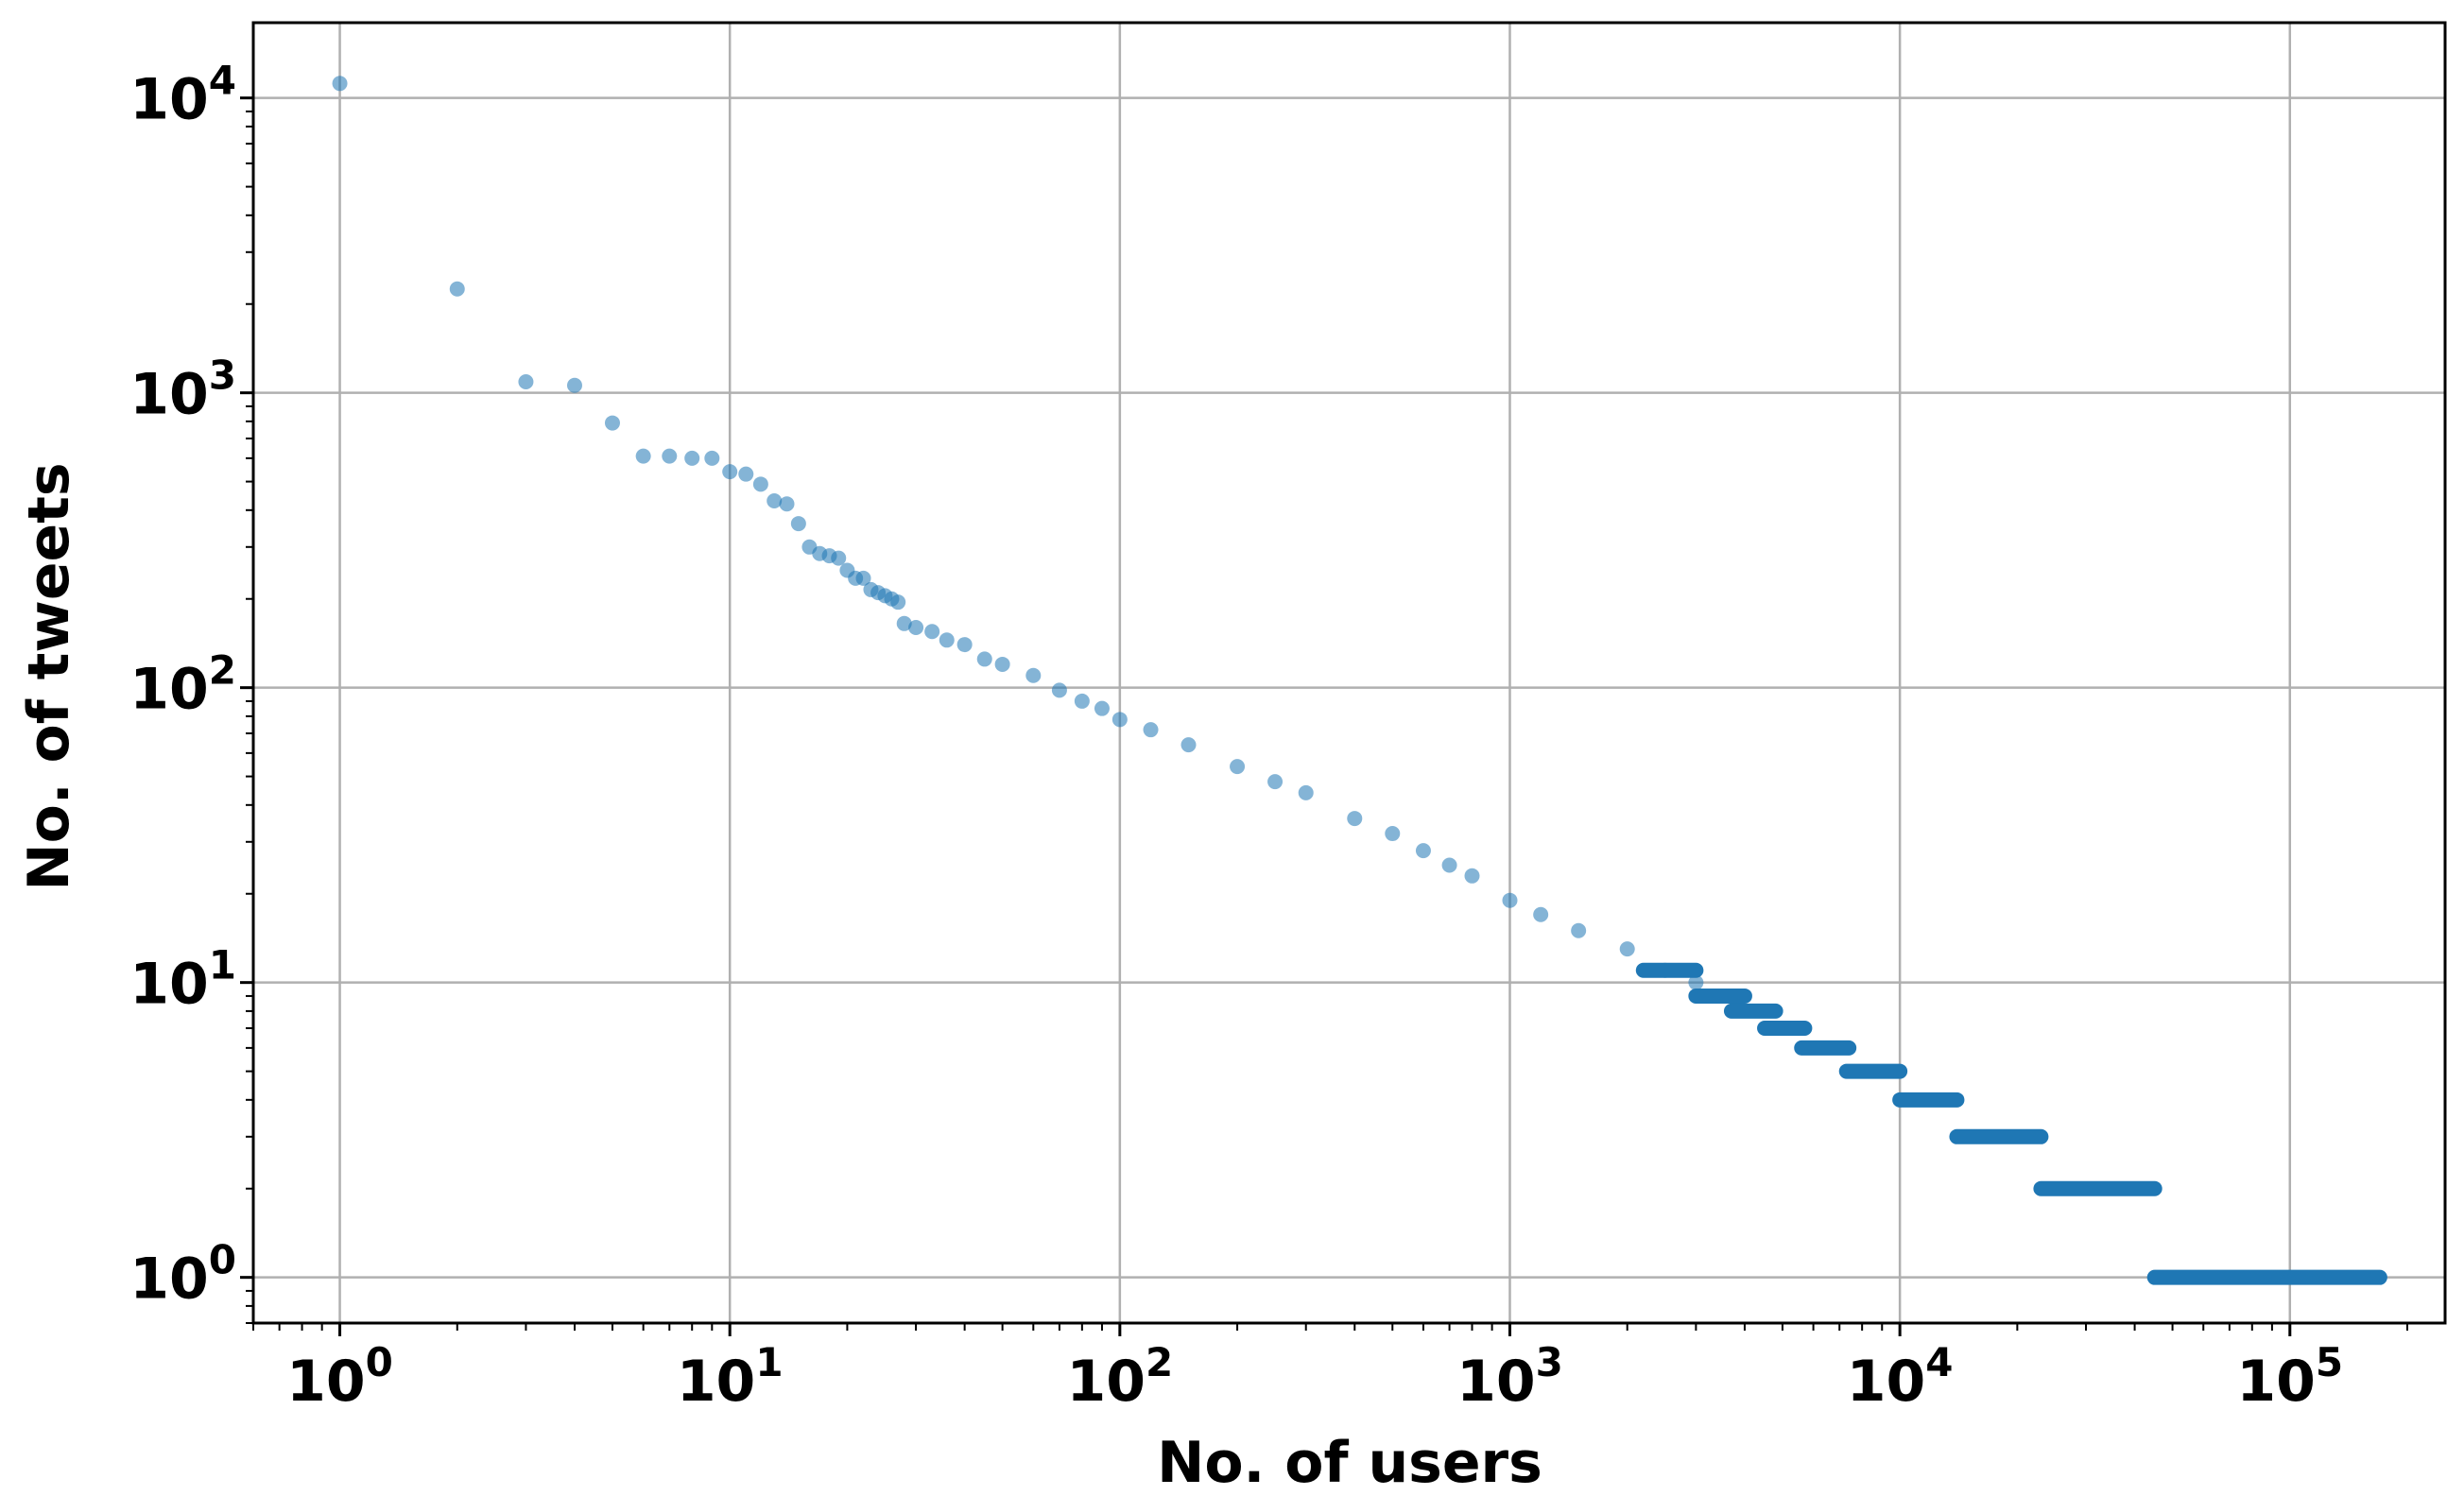 This screenshot has width=2464, height=1496. I want to click on y-tick-label: 10⁴, so click(182, 95).